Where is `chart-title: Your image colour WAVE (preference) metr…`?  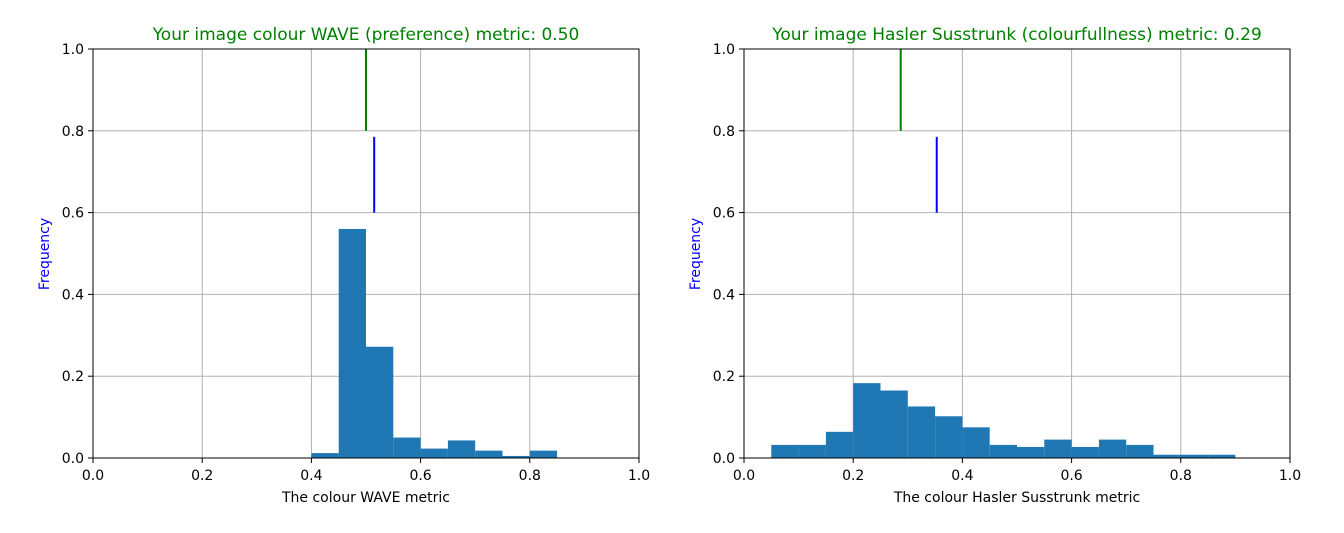 chart-title: Your image colour WAVE (preference) metr… is located at coordinates (366, 35).